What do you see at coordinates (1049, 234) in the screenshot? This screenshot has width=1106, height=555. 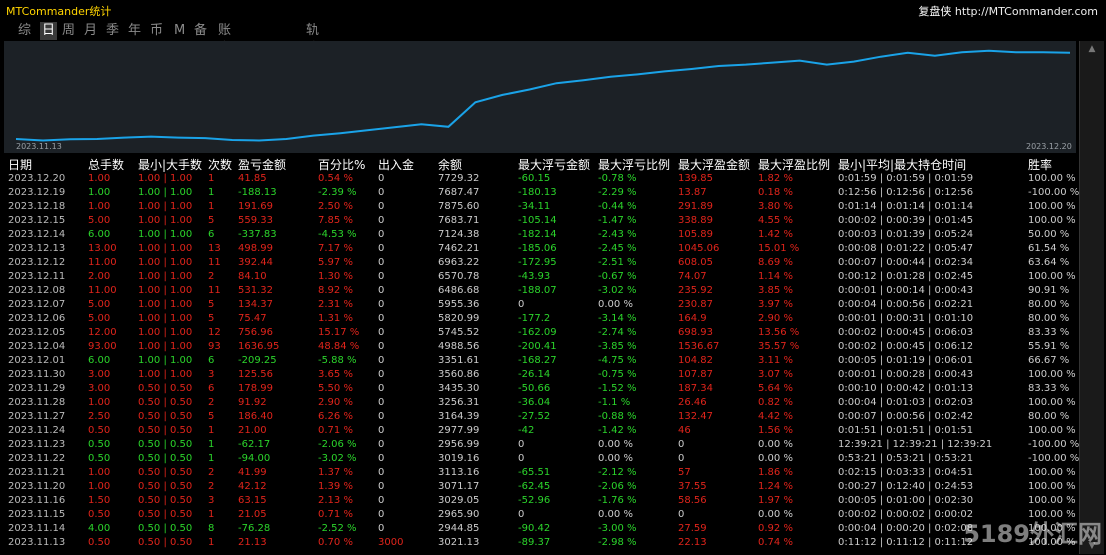 I see `cell-13: 50.00 %` at bounding box center [1049, 234].